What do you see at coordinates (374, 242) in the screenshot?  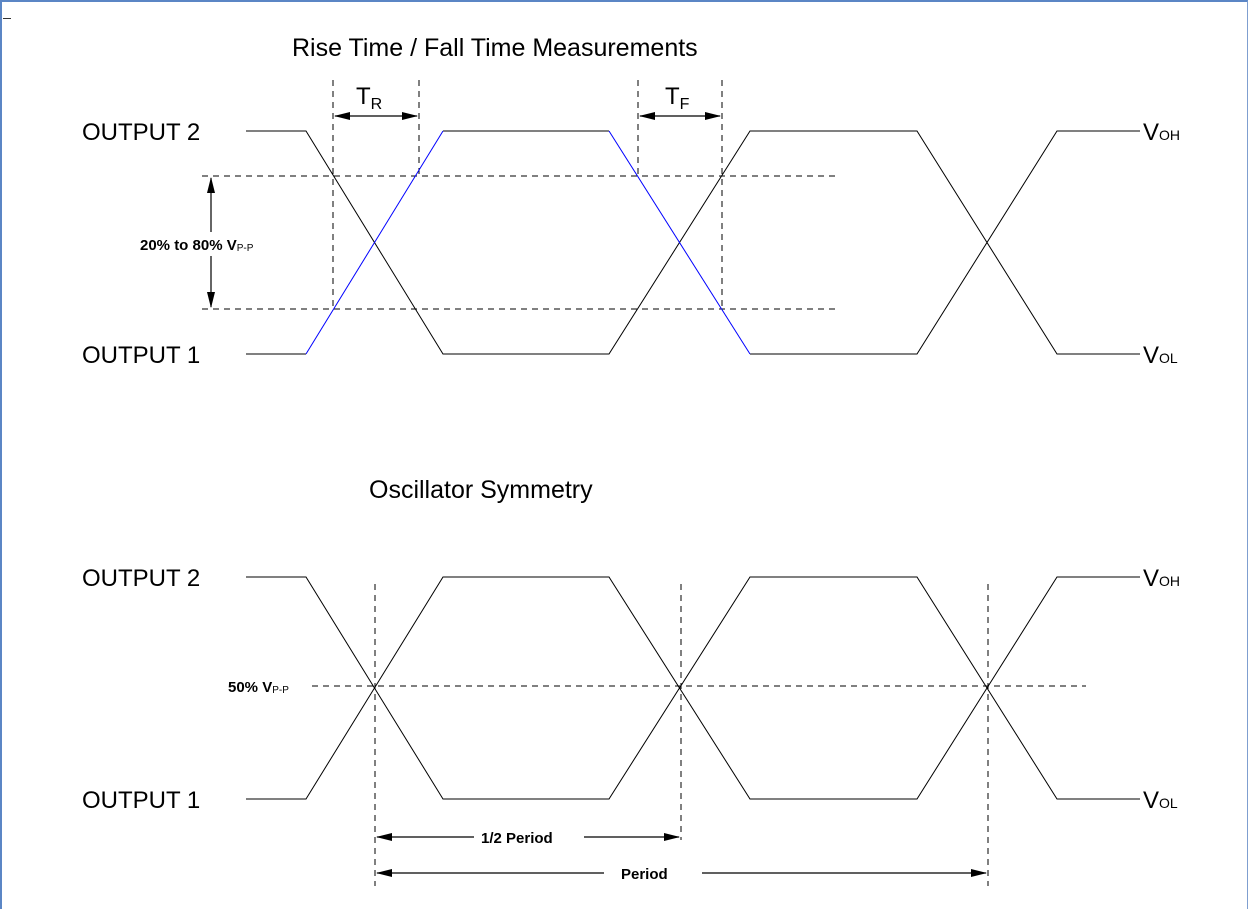 I see `rising-edge-highlight` at bounding box center [374, 242].